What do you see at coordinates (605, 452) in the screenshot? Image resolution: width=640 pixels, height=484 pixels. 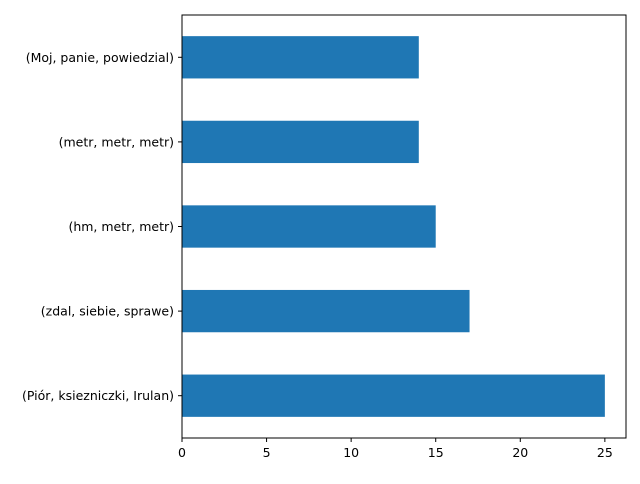 I see `x-tick-label-5: 25` at bounding box center [605, 452].